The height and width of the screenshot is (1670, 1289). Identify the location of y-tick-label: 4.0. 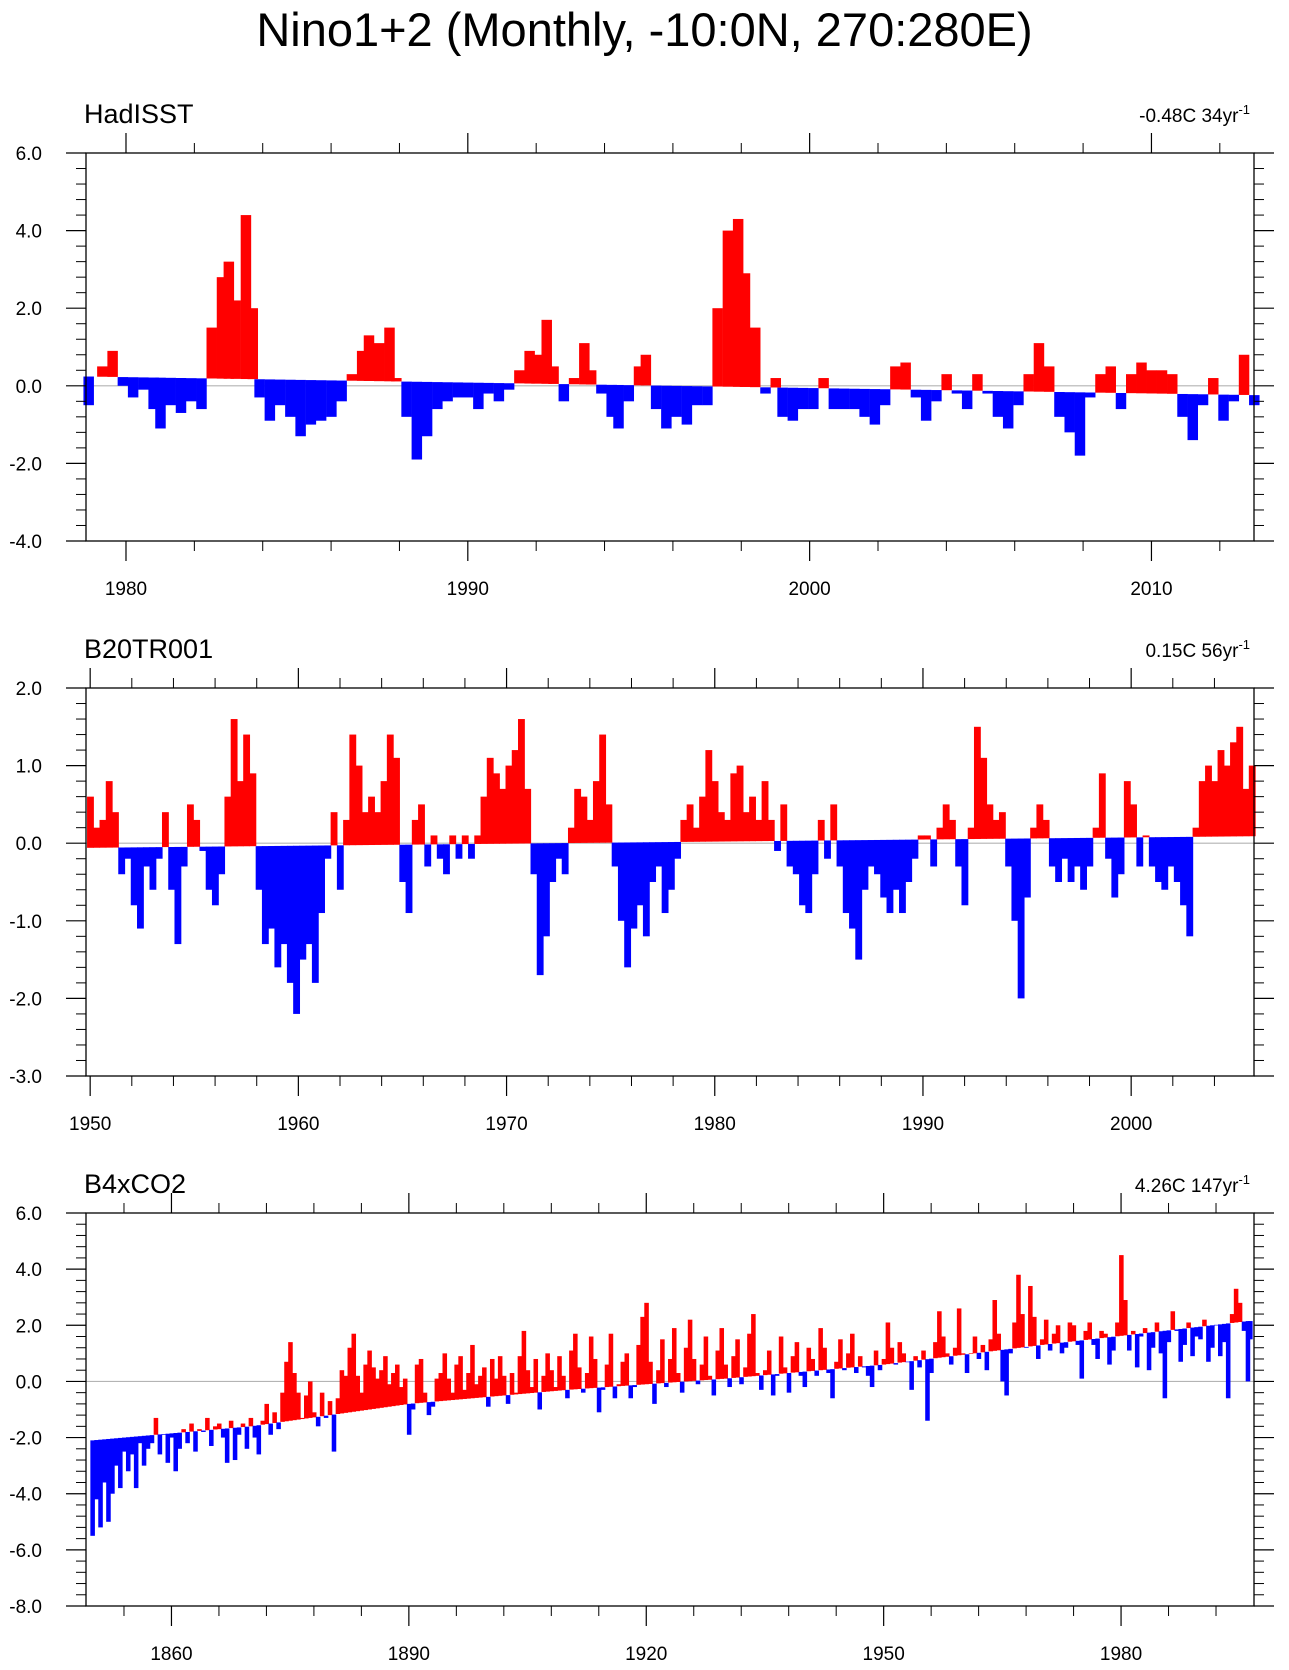
(29, 232).